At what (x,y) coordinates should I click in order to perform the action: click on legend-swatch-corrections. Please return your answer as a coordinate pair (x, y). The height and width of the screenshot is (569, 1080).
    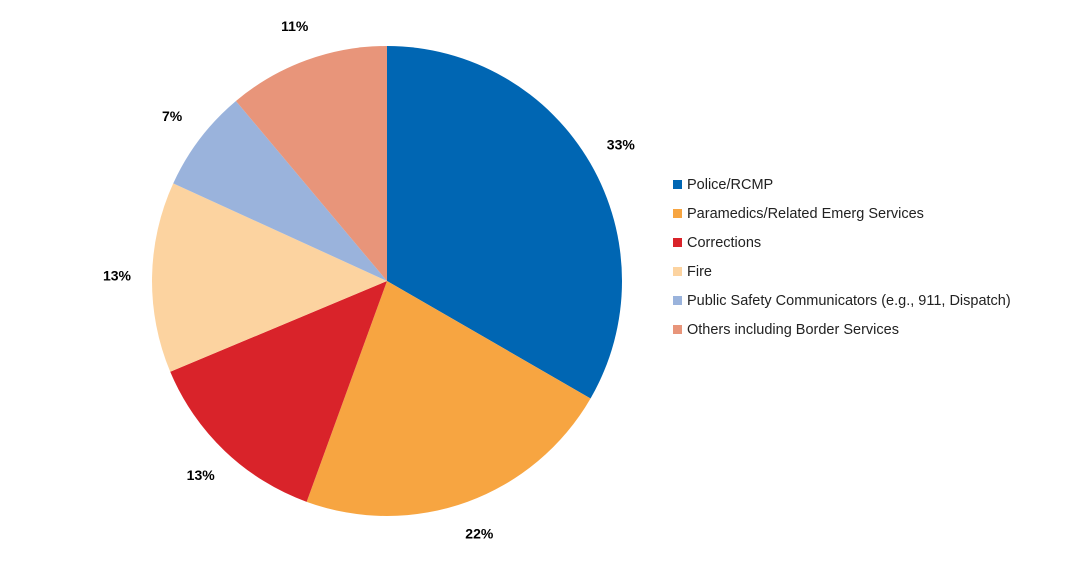
    Looking at the image, I should click on (677, 242).